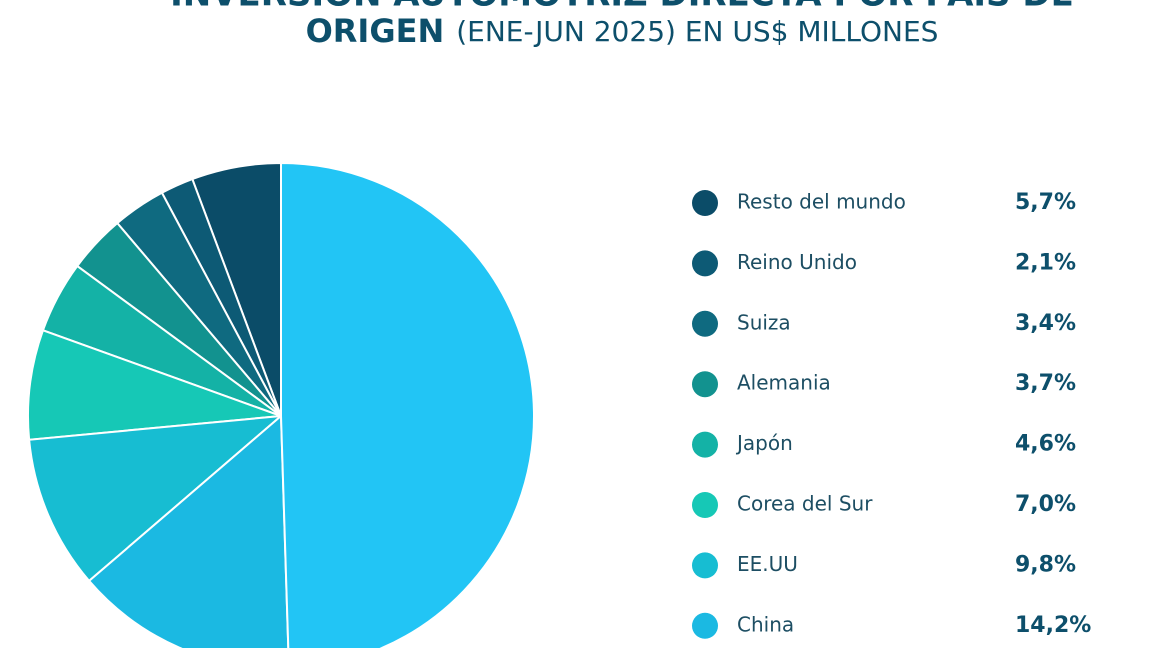 The height and width of the screenshot is (648, 1152). What do you see at coordinates (1045, 504) in the screenshot?
I see `value-label: 7,0%` at bounding box center [1045, 504].